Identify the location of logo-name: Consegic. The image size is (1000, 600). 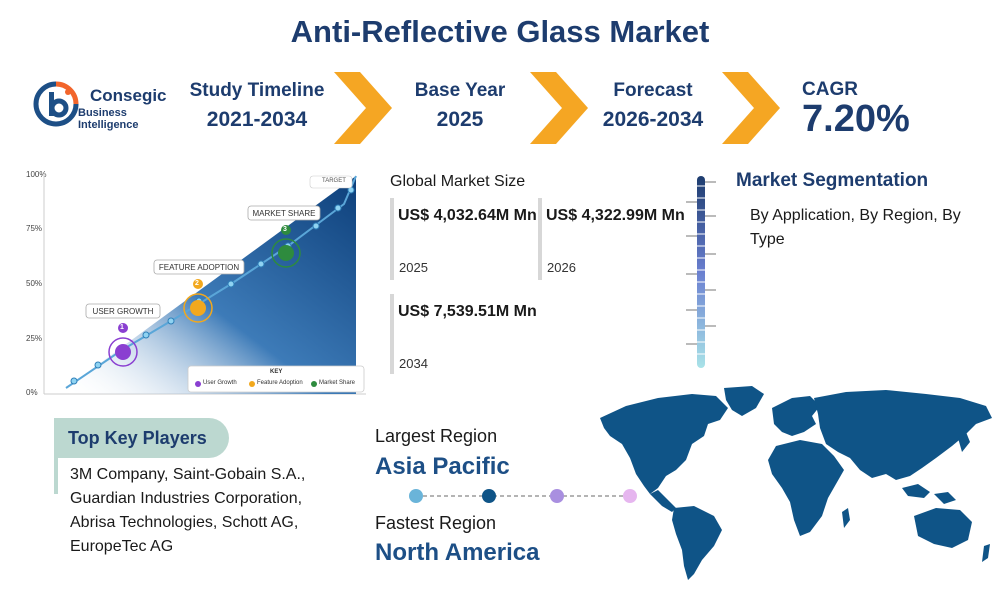
(128, 95).